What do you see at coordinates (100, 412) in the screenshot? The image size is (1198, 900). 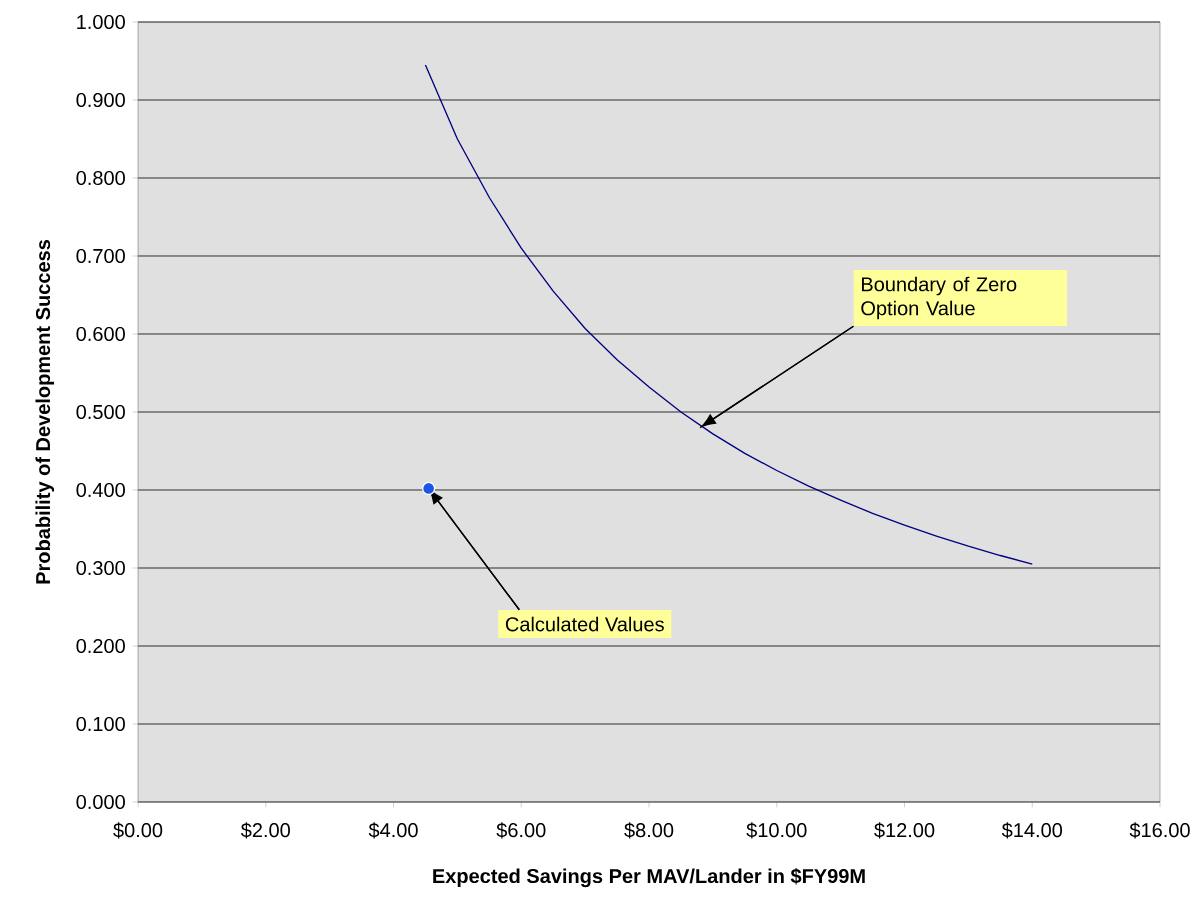 I see `y-tick-label: 0.500` at bounding box center [100, 412].